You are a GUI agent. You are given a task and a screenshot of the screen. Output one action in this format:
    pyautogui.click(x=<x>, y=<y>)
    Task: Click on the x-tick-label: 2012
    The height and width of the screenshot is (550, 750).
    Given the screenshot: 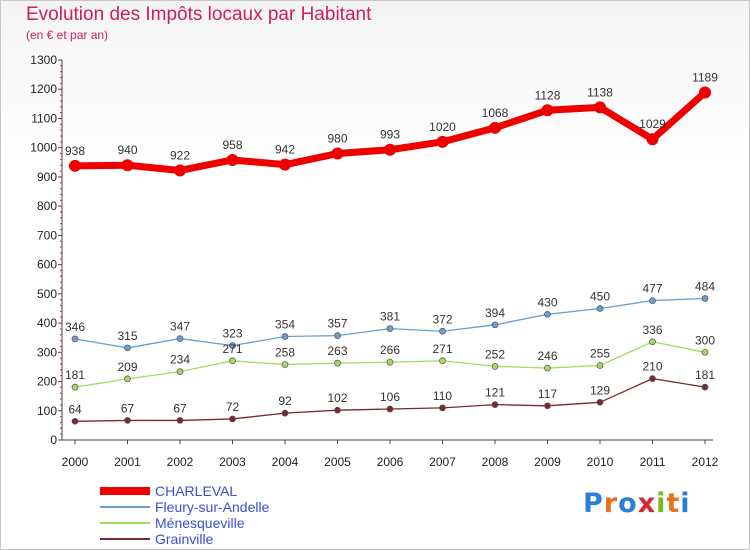 What is the action you would take?
    pyautogui.click(x=705, y=462)
    